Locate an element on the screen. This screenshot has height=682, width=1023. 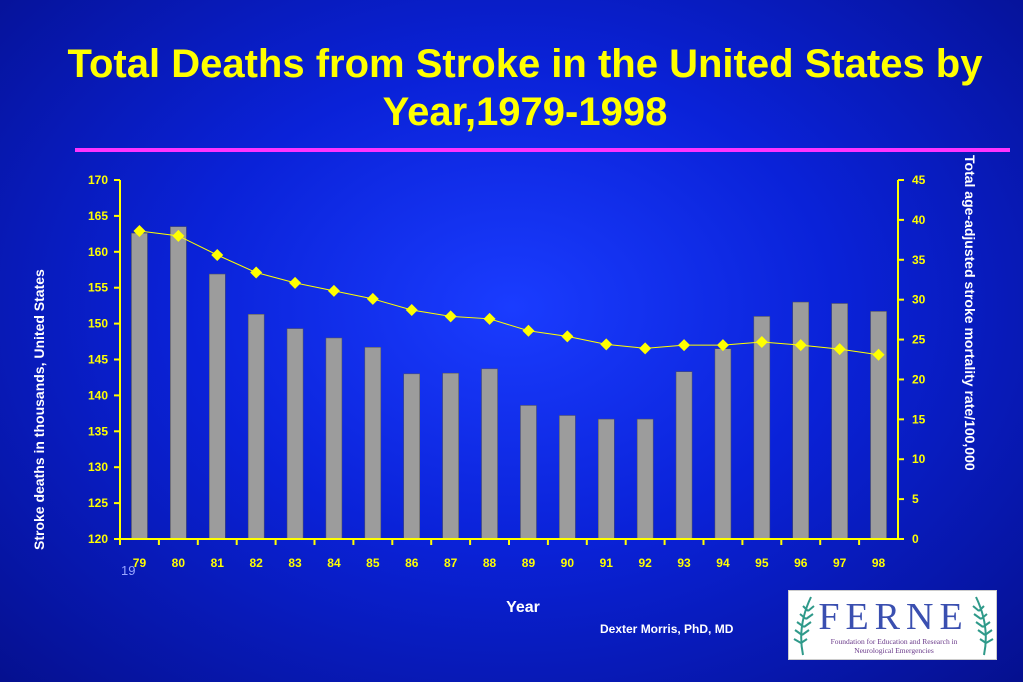
left-tick-label: 125 is located at coordinates (98, 503).